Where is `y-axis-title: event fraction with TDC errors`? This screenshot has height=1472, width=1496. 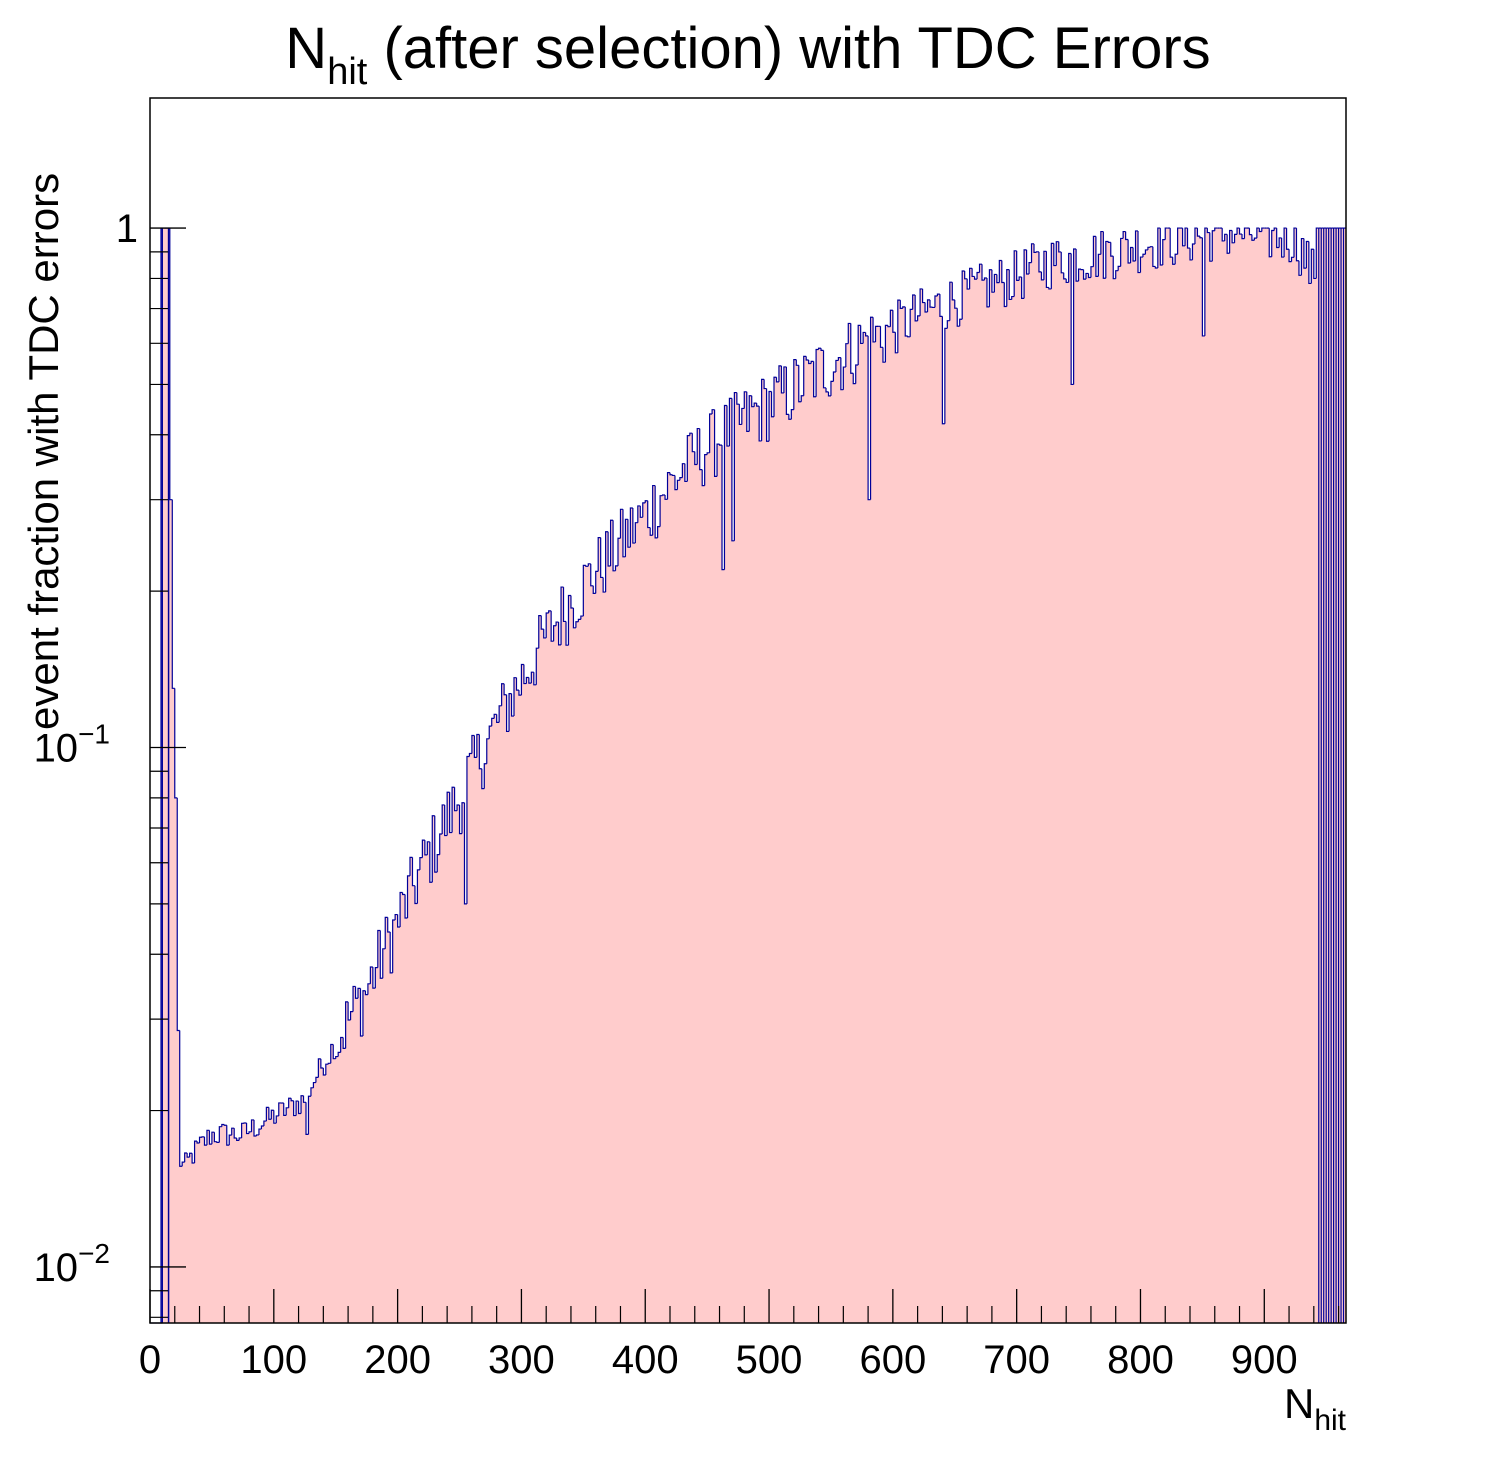 y-axis-title: event fraction with TDC errors is located at coordinates (43, 451).